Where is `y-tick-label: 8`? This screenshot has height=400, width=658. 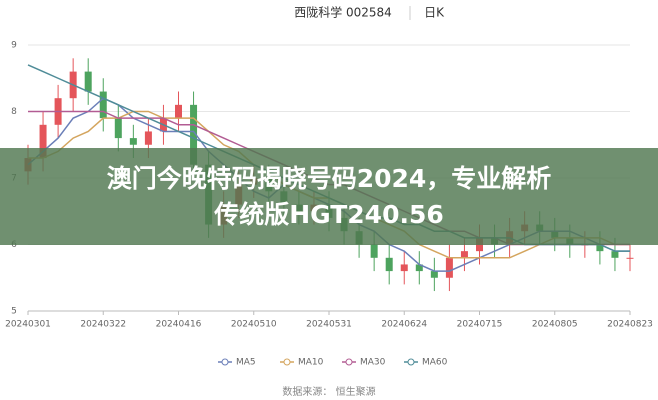
y-tick-label: 8 is located at coordinates (14, 112).